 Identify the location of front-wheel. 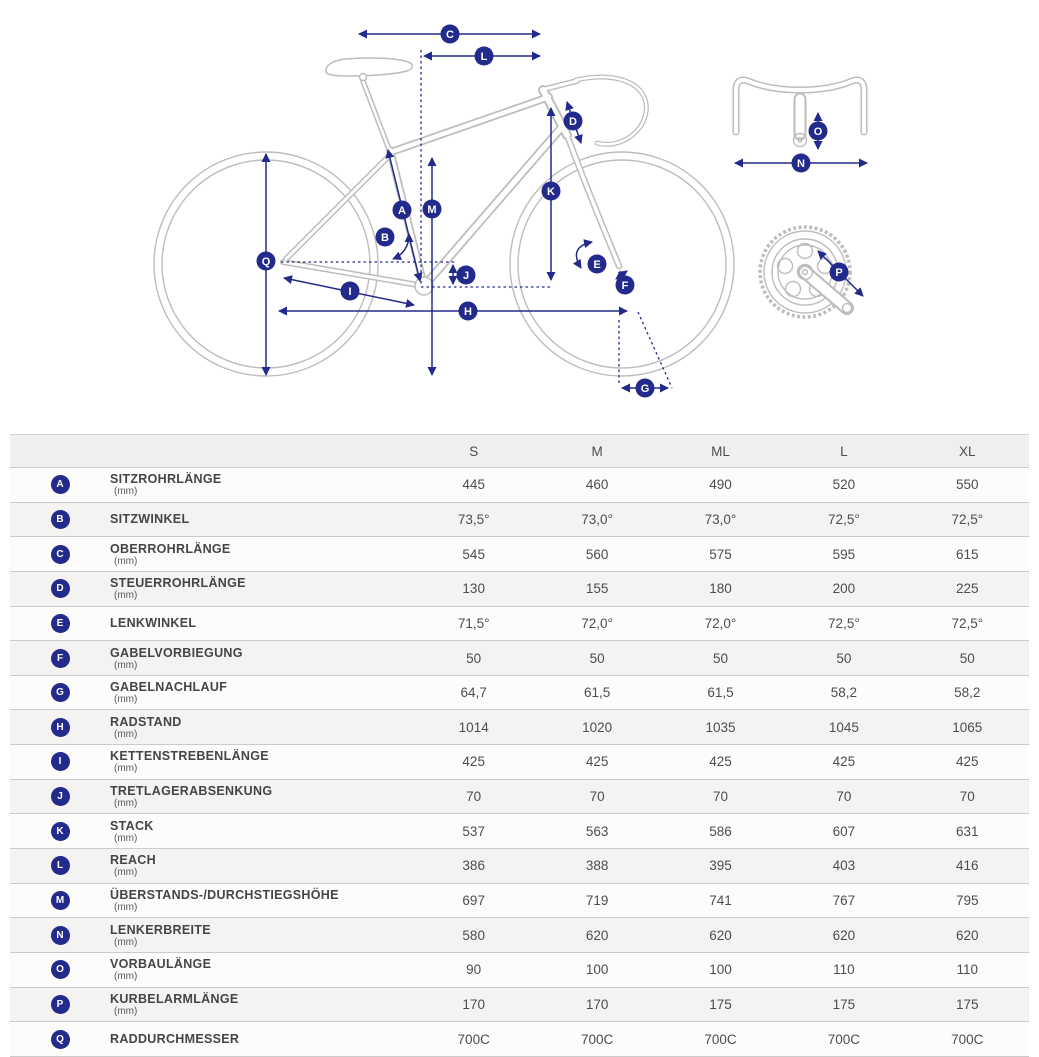
(622, 264).